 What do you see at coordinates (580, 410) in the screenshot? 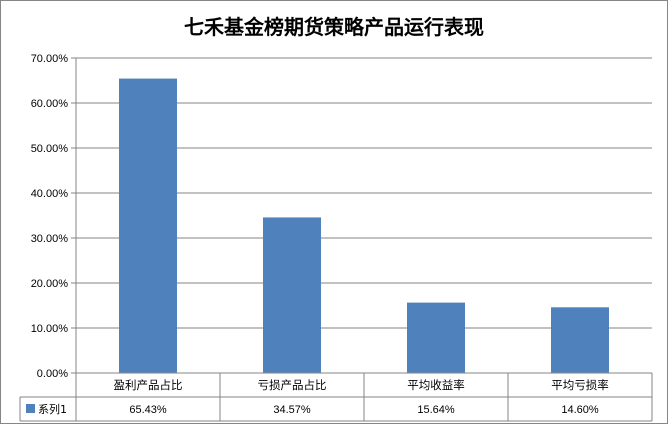
I see `data-value-label: 14.60%` at bounding box center [580, 410].